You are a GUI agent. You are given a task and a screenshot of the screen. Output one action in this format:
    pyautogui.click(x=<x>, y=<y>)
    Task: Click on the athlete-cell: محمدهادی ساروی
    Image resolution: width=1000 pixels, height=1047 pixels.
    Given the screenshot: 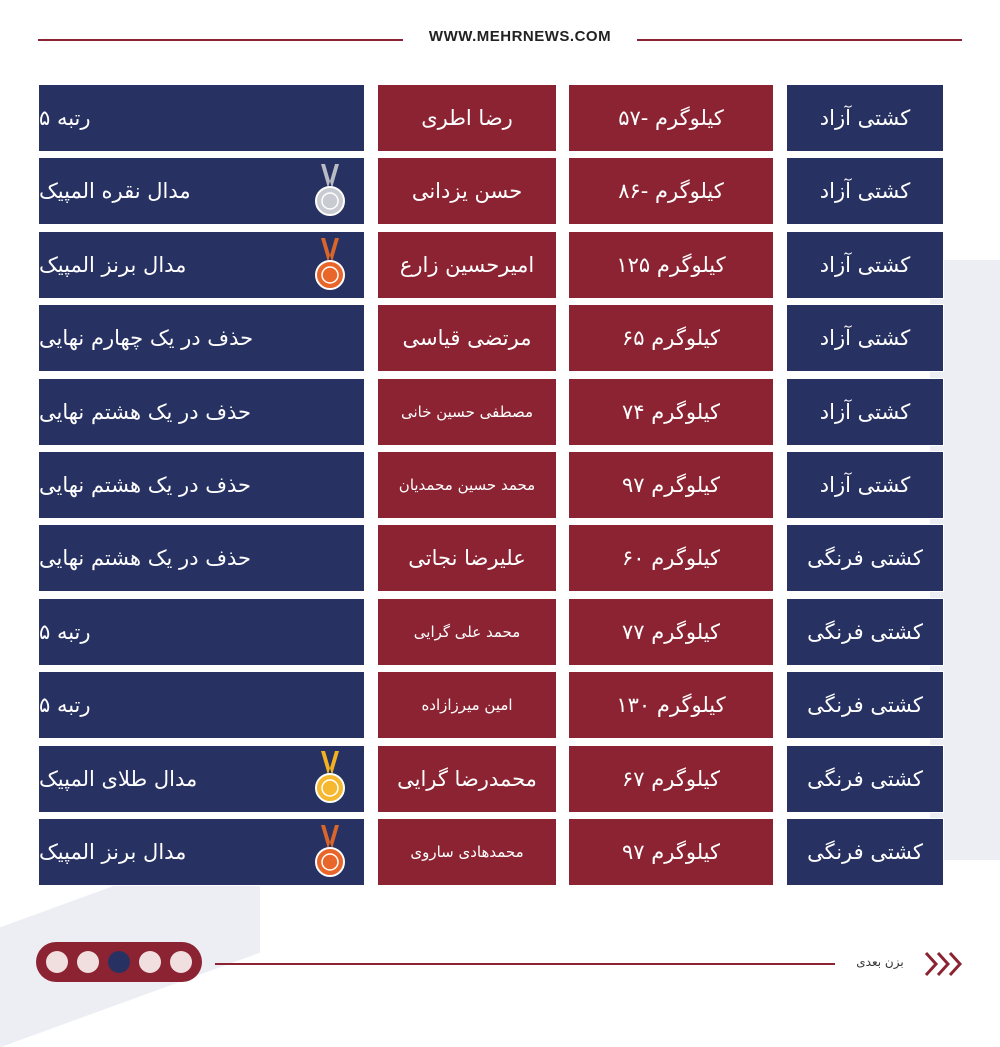 What is the action you would take?
    pyautogui.click(x=467, y=852)
    